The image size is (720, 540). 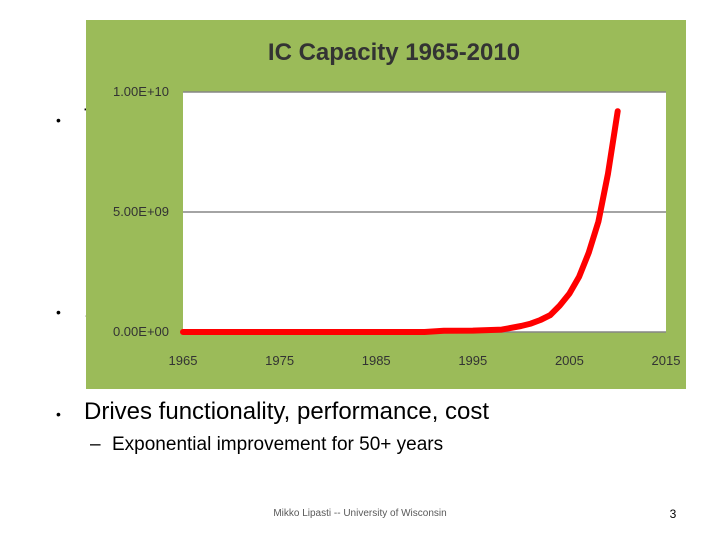 What do you see at coordinates (141, 331) in the screenshot?
I see `y-tick-label: 0.00E+00` at bounding box center [141, 331].